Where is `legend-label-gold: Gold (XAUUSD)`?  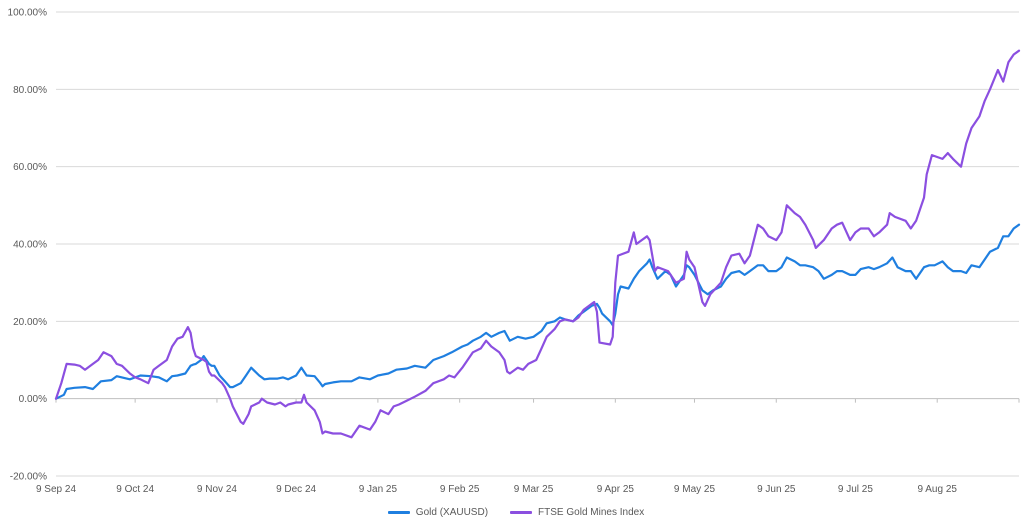 legend-label-gold: Gold (XAUUSD) is located at coordinates (452, 512).